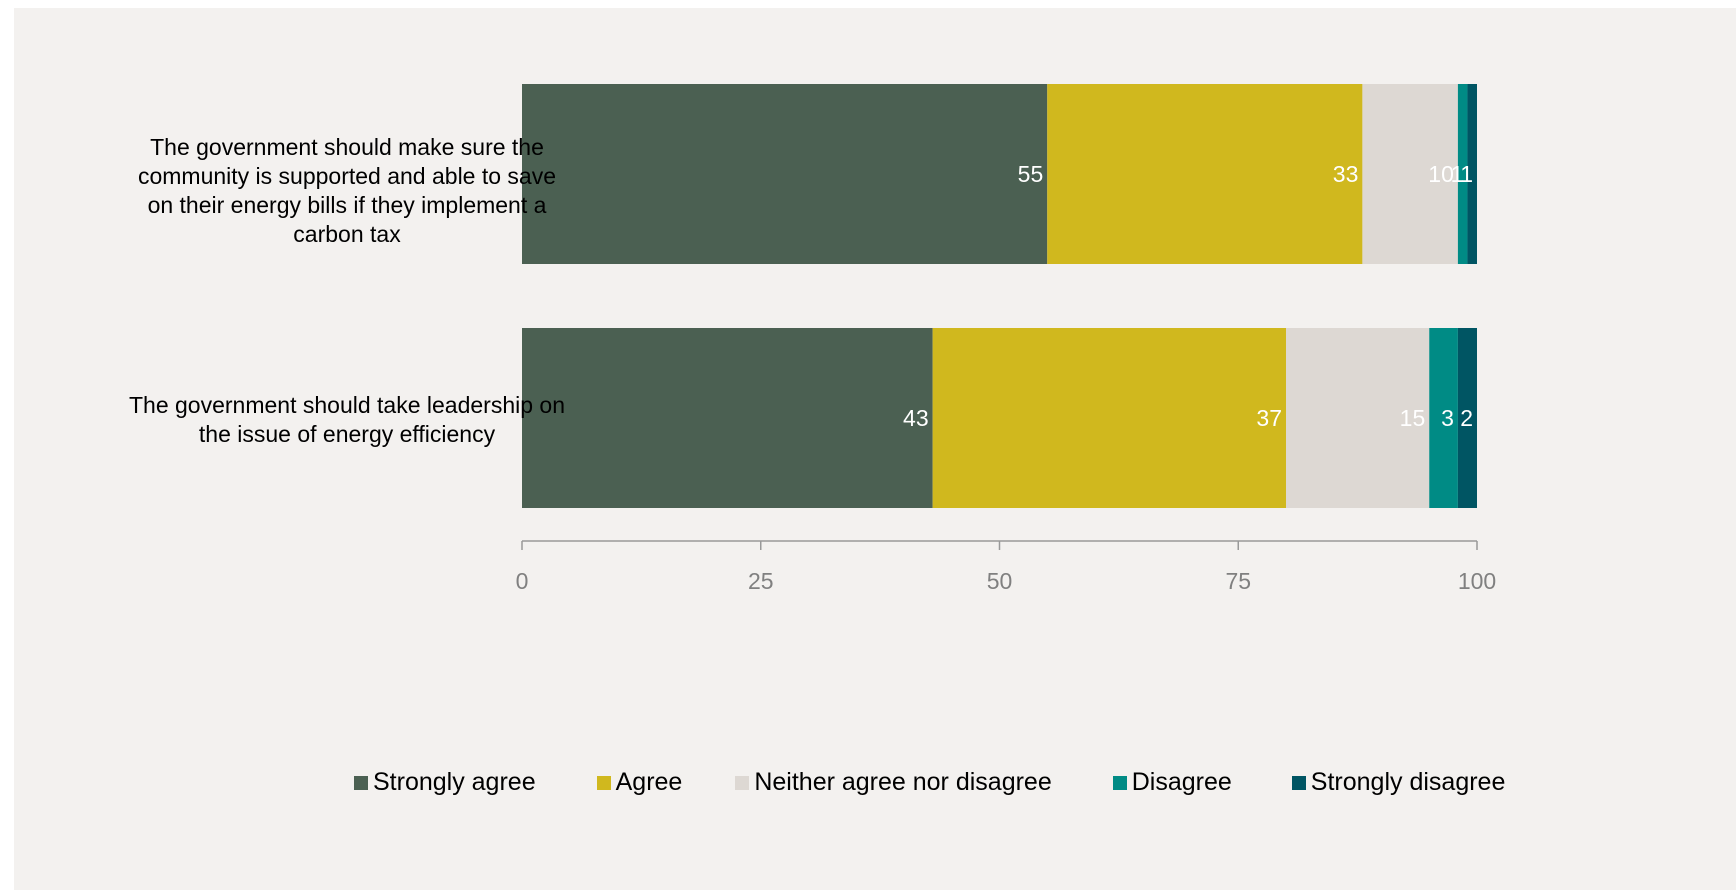 The image size is (1736, 890). I want to click on legend-label-agree: Agree, so click(649, 782).